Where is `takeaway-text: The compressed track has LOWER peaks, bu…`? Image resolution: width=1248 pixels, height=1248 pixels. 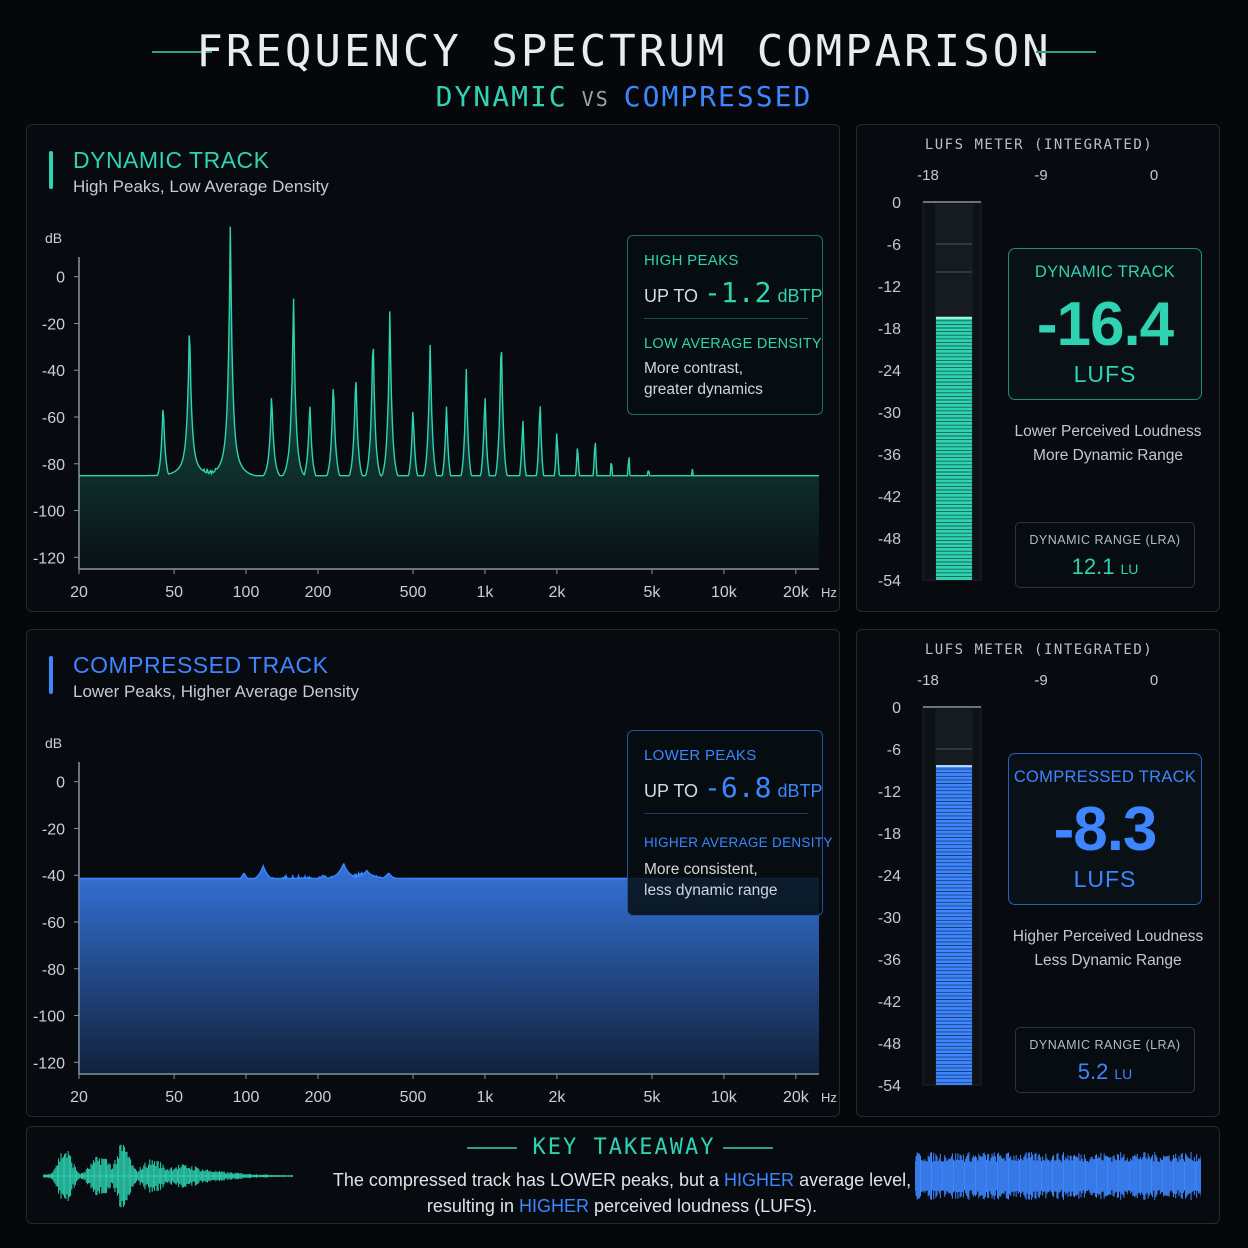 takeaway-text: The compressed track has LOWER peaks, bu… is located at coordinates (622, 1193).